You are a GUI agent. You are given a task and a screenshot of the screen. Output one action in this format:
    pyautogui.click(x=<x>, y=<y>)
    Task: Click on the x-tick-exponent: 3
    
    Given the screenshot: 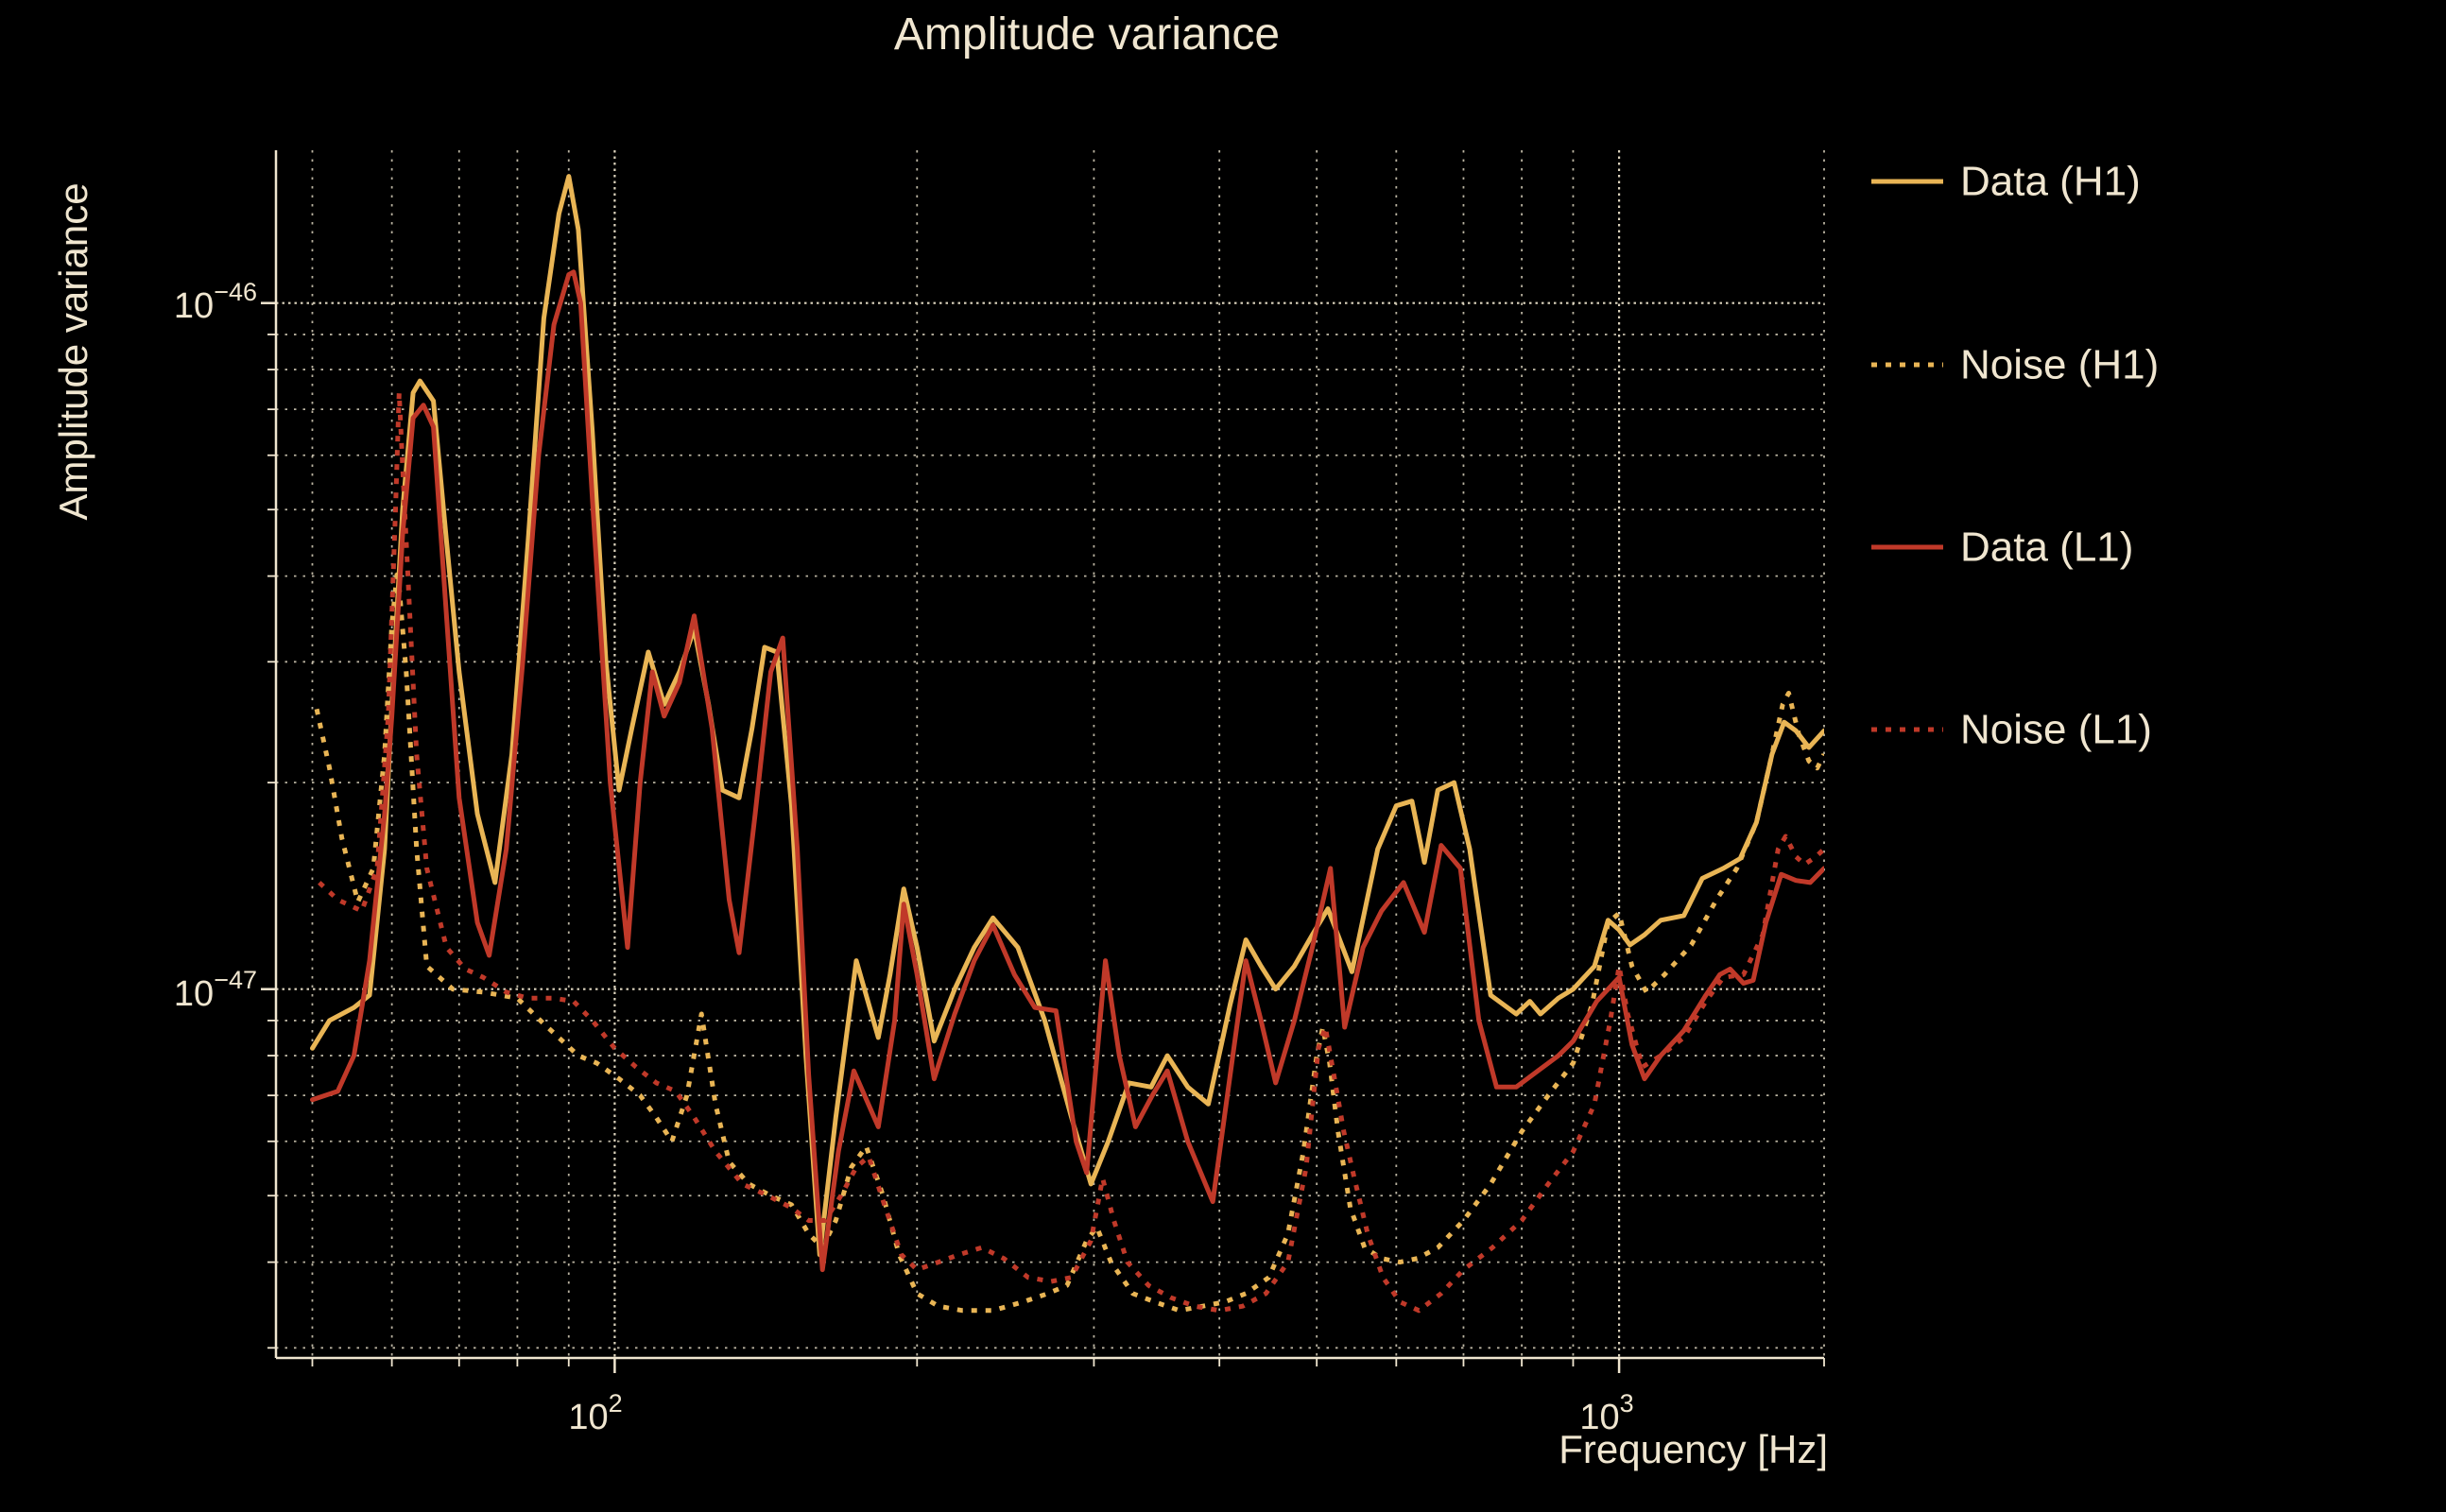 What is the action you would take?
    pyautogui.click(x=1627, y=1403)
    